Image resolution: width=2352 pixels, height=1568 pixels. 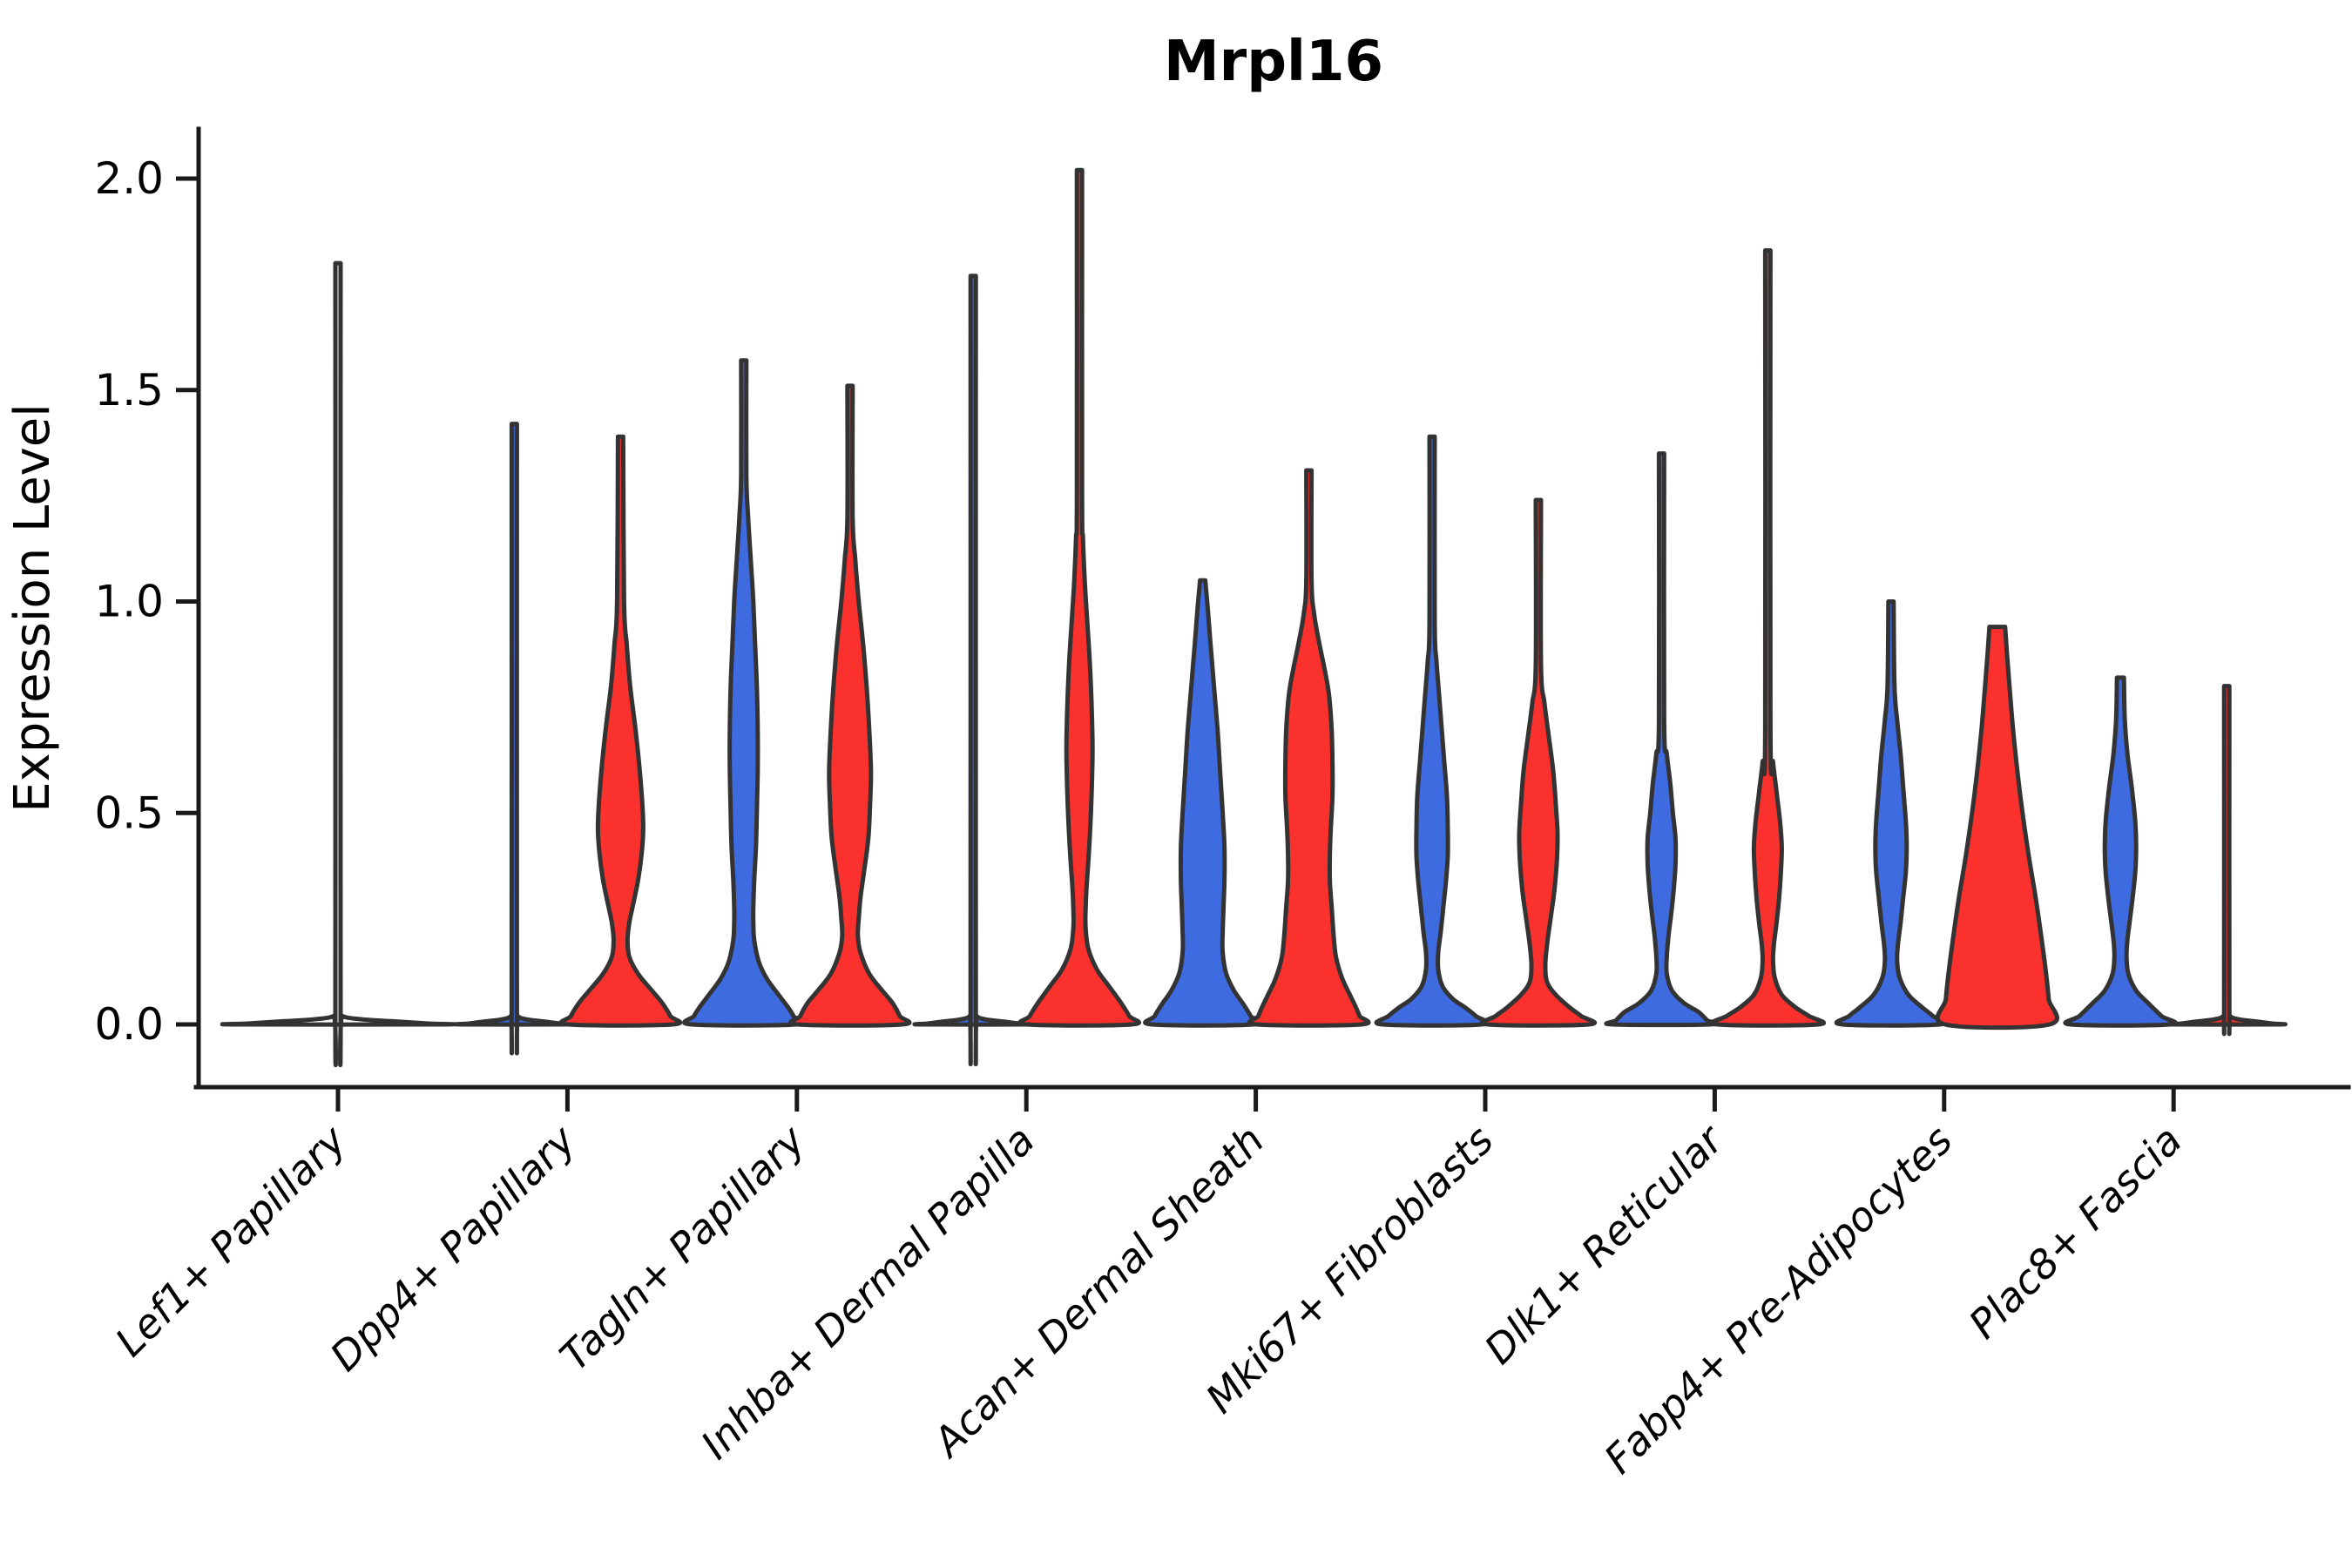 I want to click on x-tick-label-tagln-papillary: Tagln+ Papillary, so click(x=682, y=1248).